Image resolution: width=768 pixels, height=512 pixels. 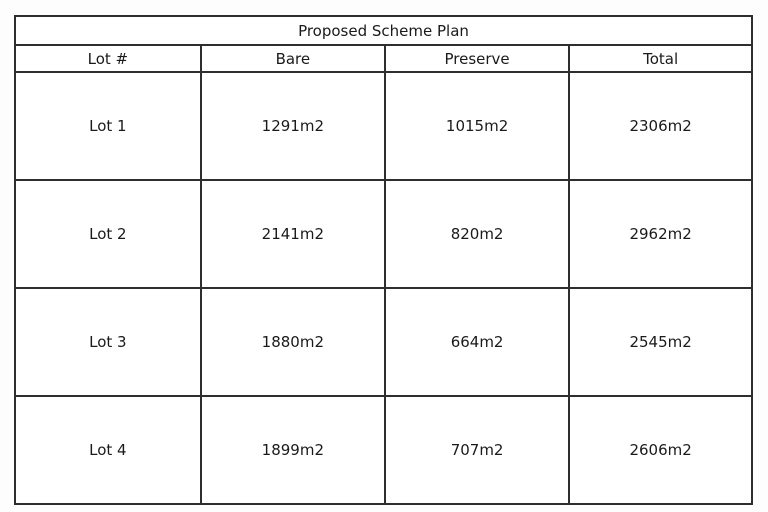 I want to click on cell-preserve: 664m2, so click(x=477, y=342).